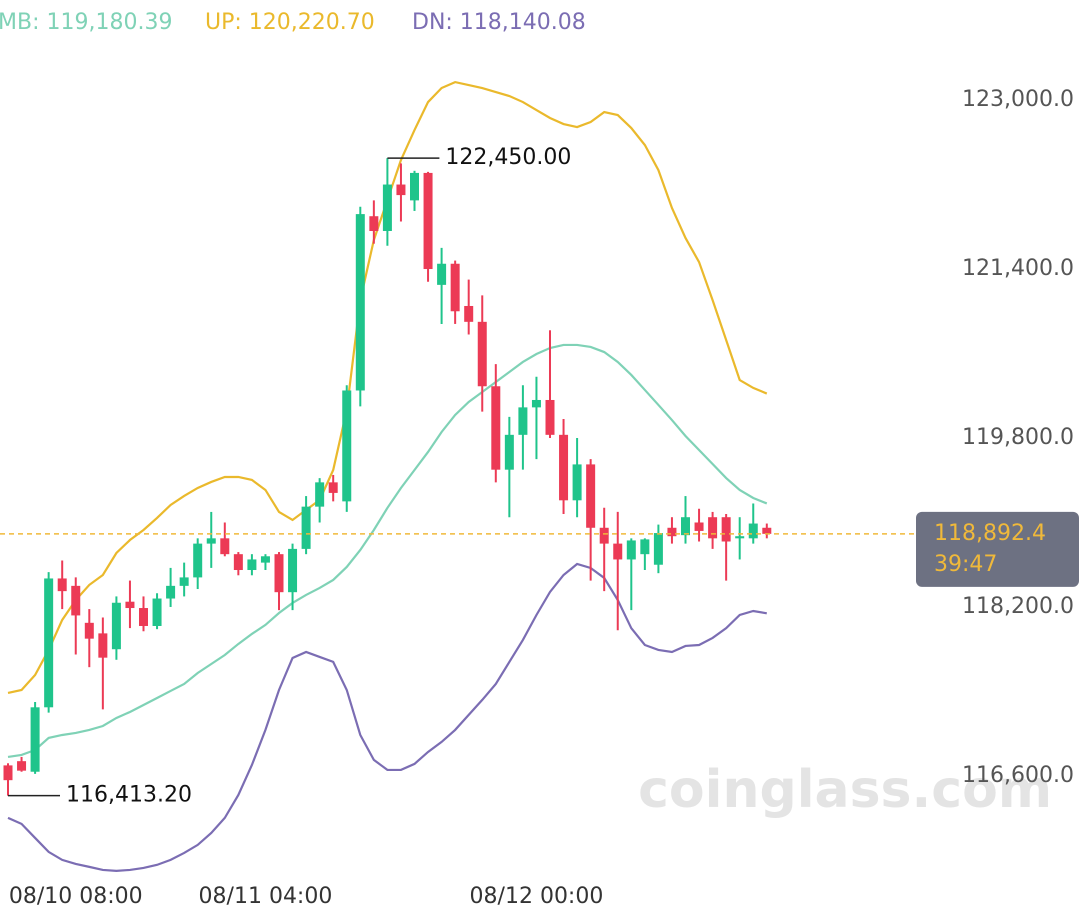 This screenshot has height=915, width=1079. I want to click on legend-entry: DN: 118,140.08, so click(499, 22).